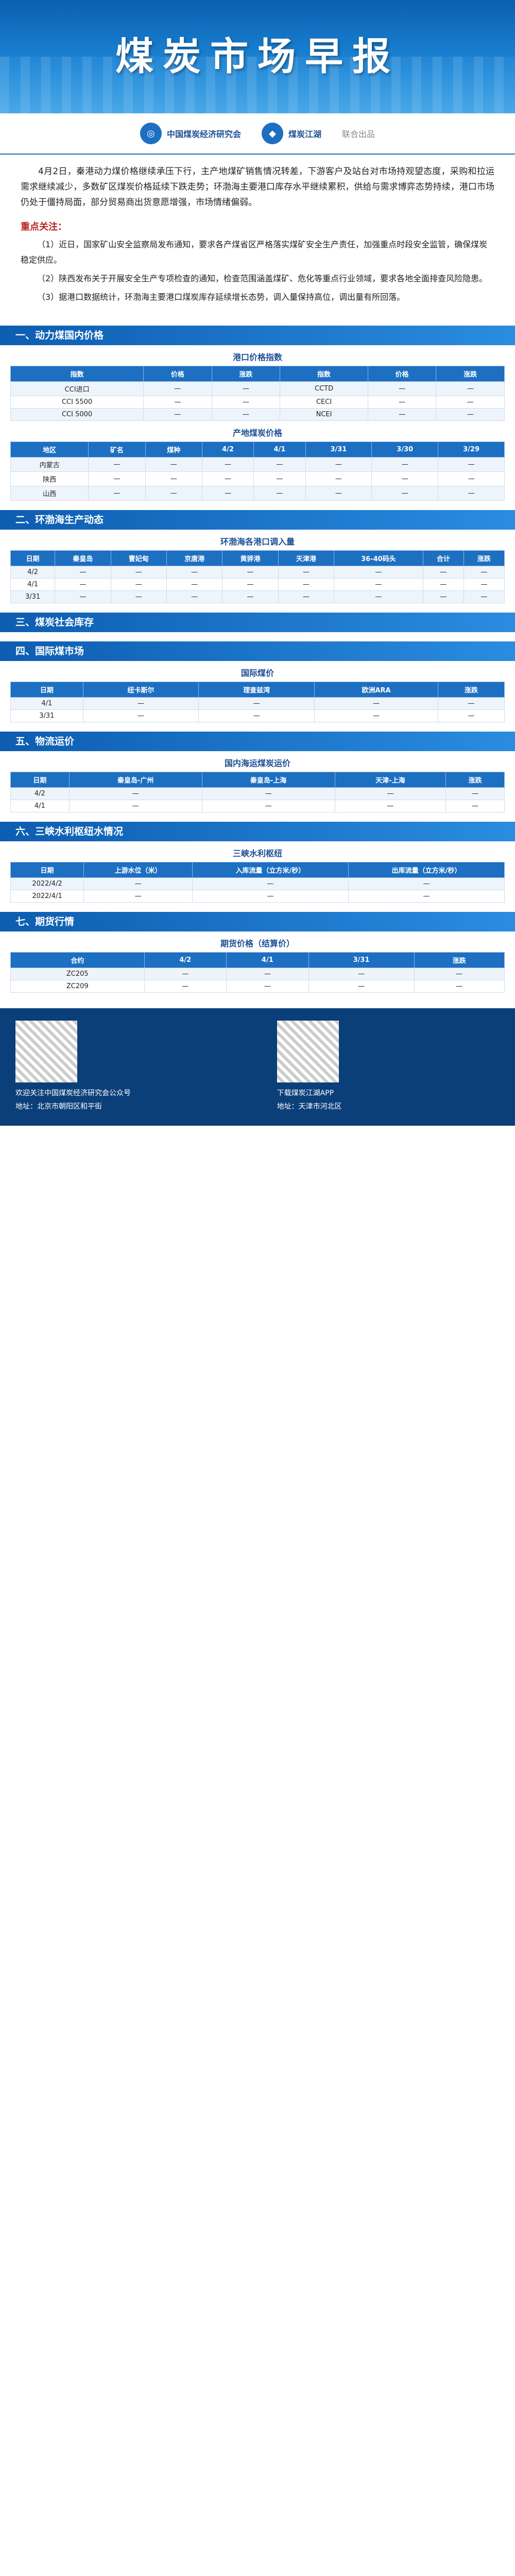 This screenshot has height=2576, width=515. What do you see at coordinates (257, 542) in the screenshot?
I see `table-3-caption: 环渤海各港口调入量` at bounding box center [257, 542].